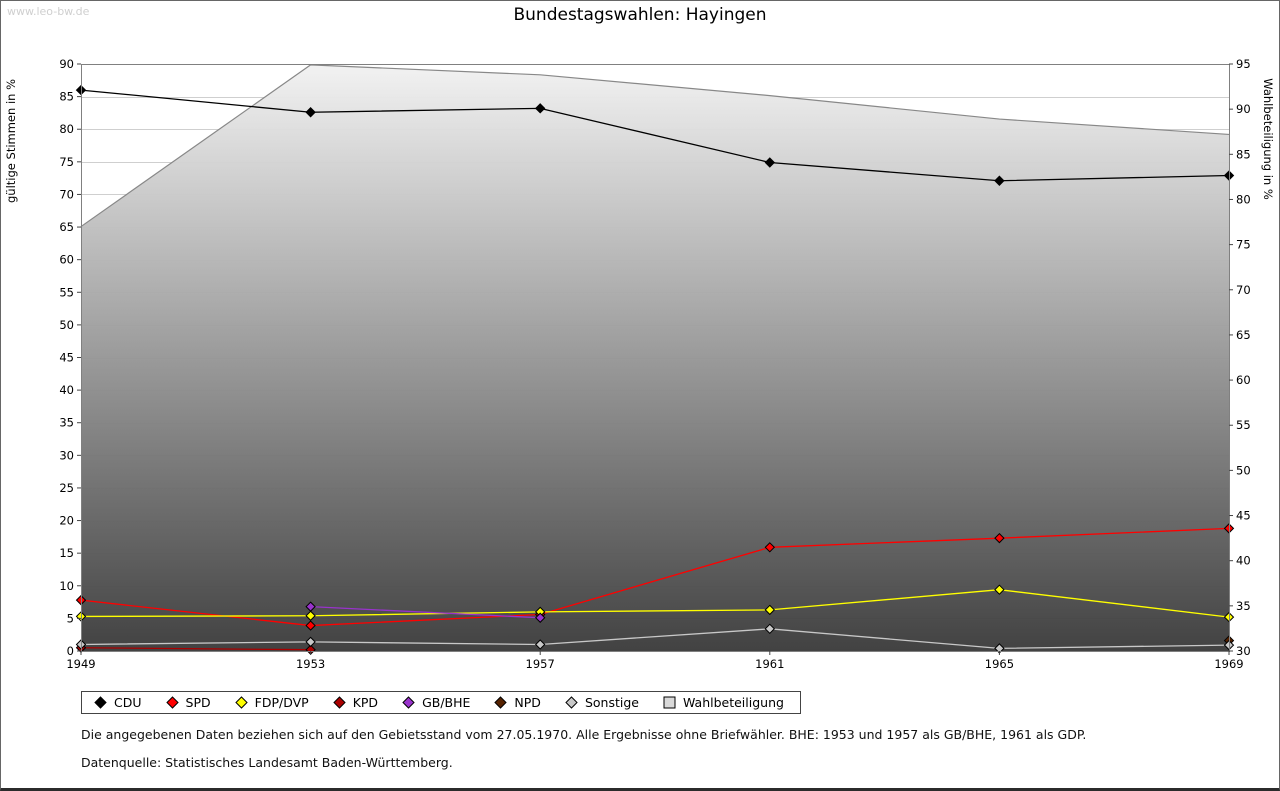  Describe the element at coordinates (195, 649) in the screenshot. I see `series-kpd` at that location.